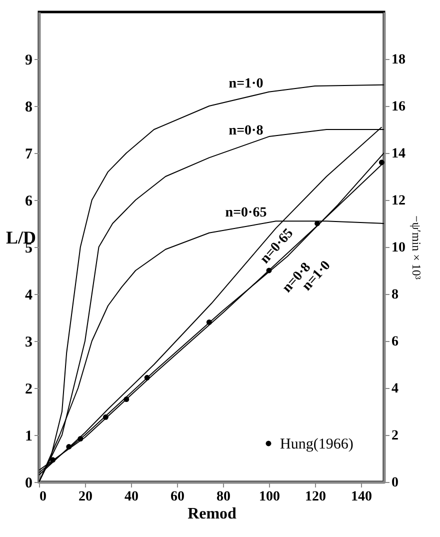 The image size is (440, 537). What do you see at coordinates (395, 483) in the screenshot?
I see `y2-tick-label: 0` at bounding box center [395, 483].